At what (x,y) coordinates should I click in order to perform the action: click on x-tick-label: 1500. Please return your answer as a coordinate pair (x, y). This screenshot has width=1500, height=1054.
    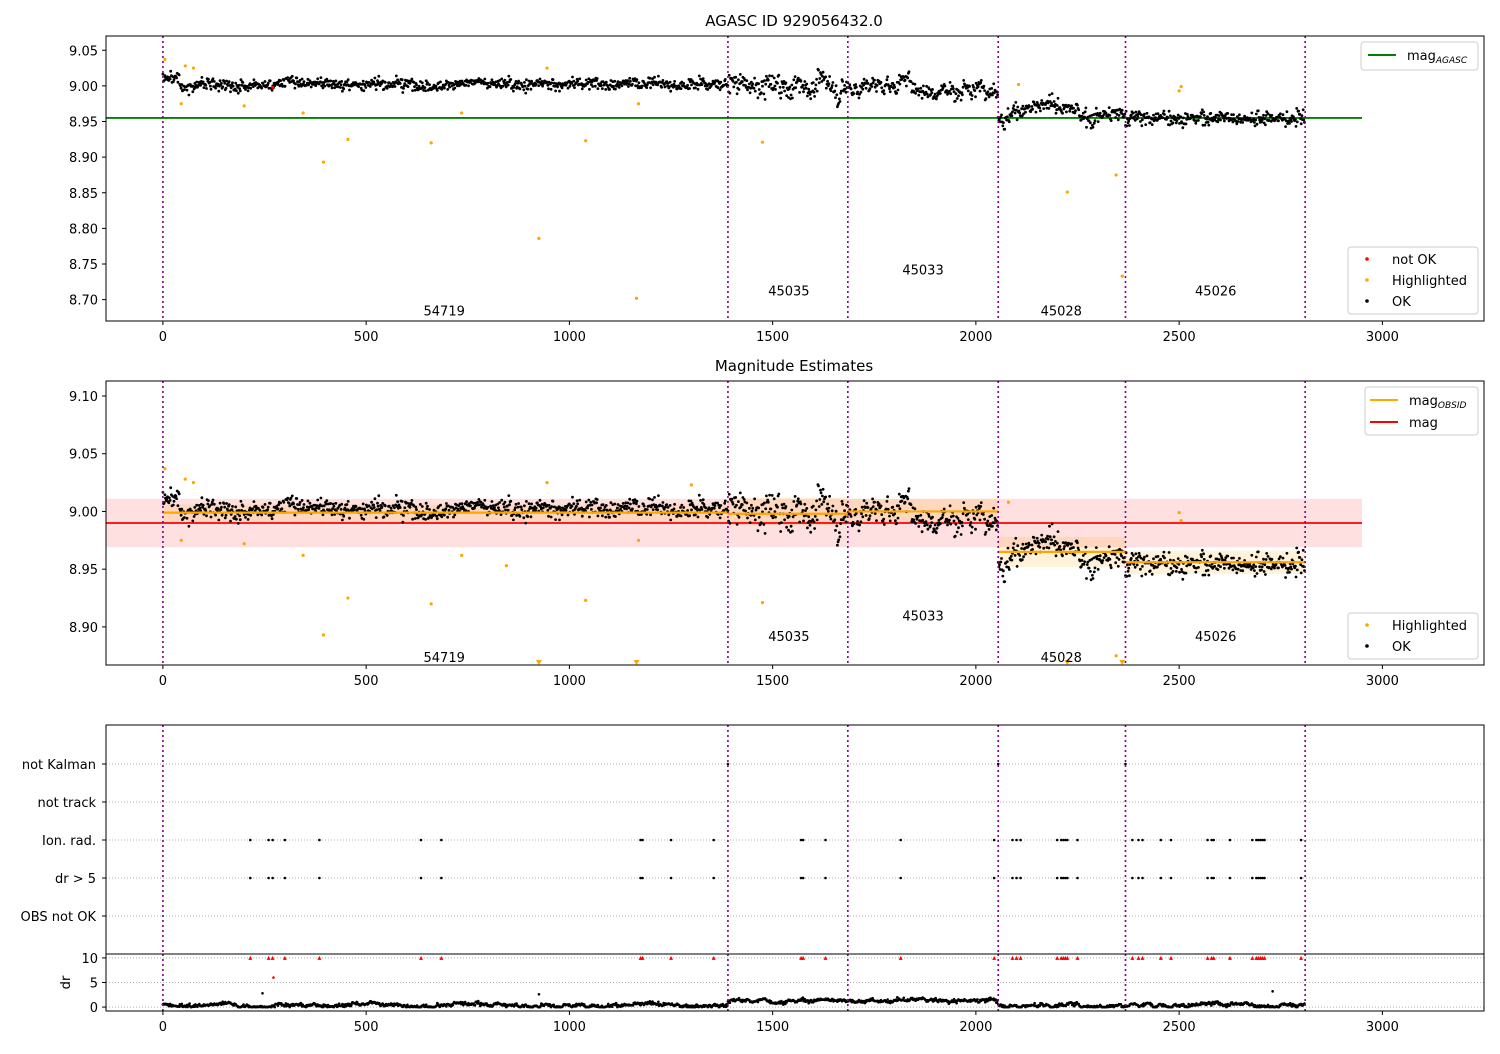
    Looking at the image, I should click on (772, 337).